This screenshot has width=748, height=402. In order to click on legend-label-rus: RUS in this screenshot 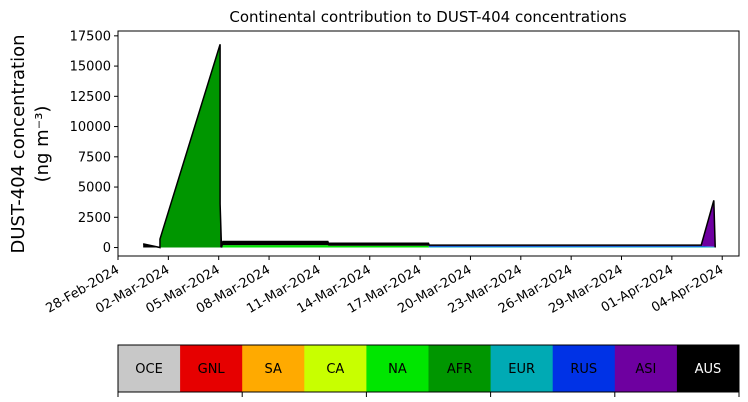, I will do `click(583, 369)`.